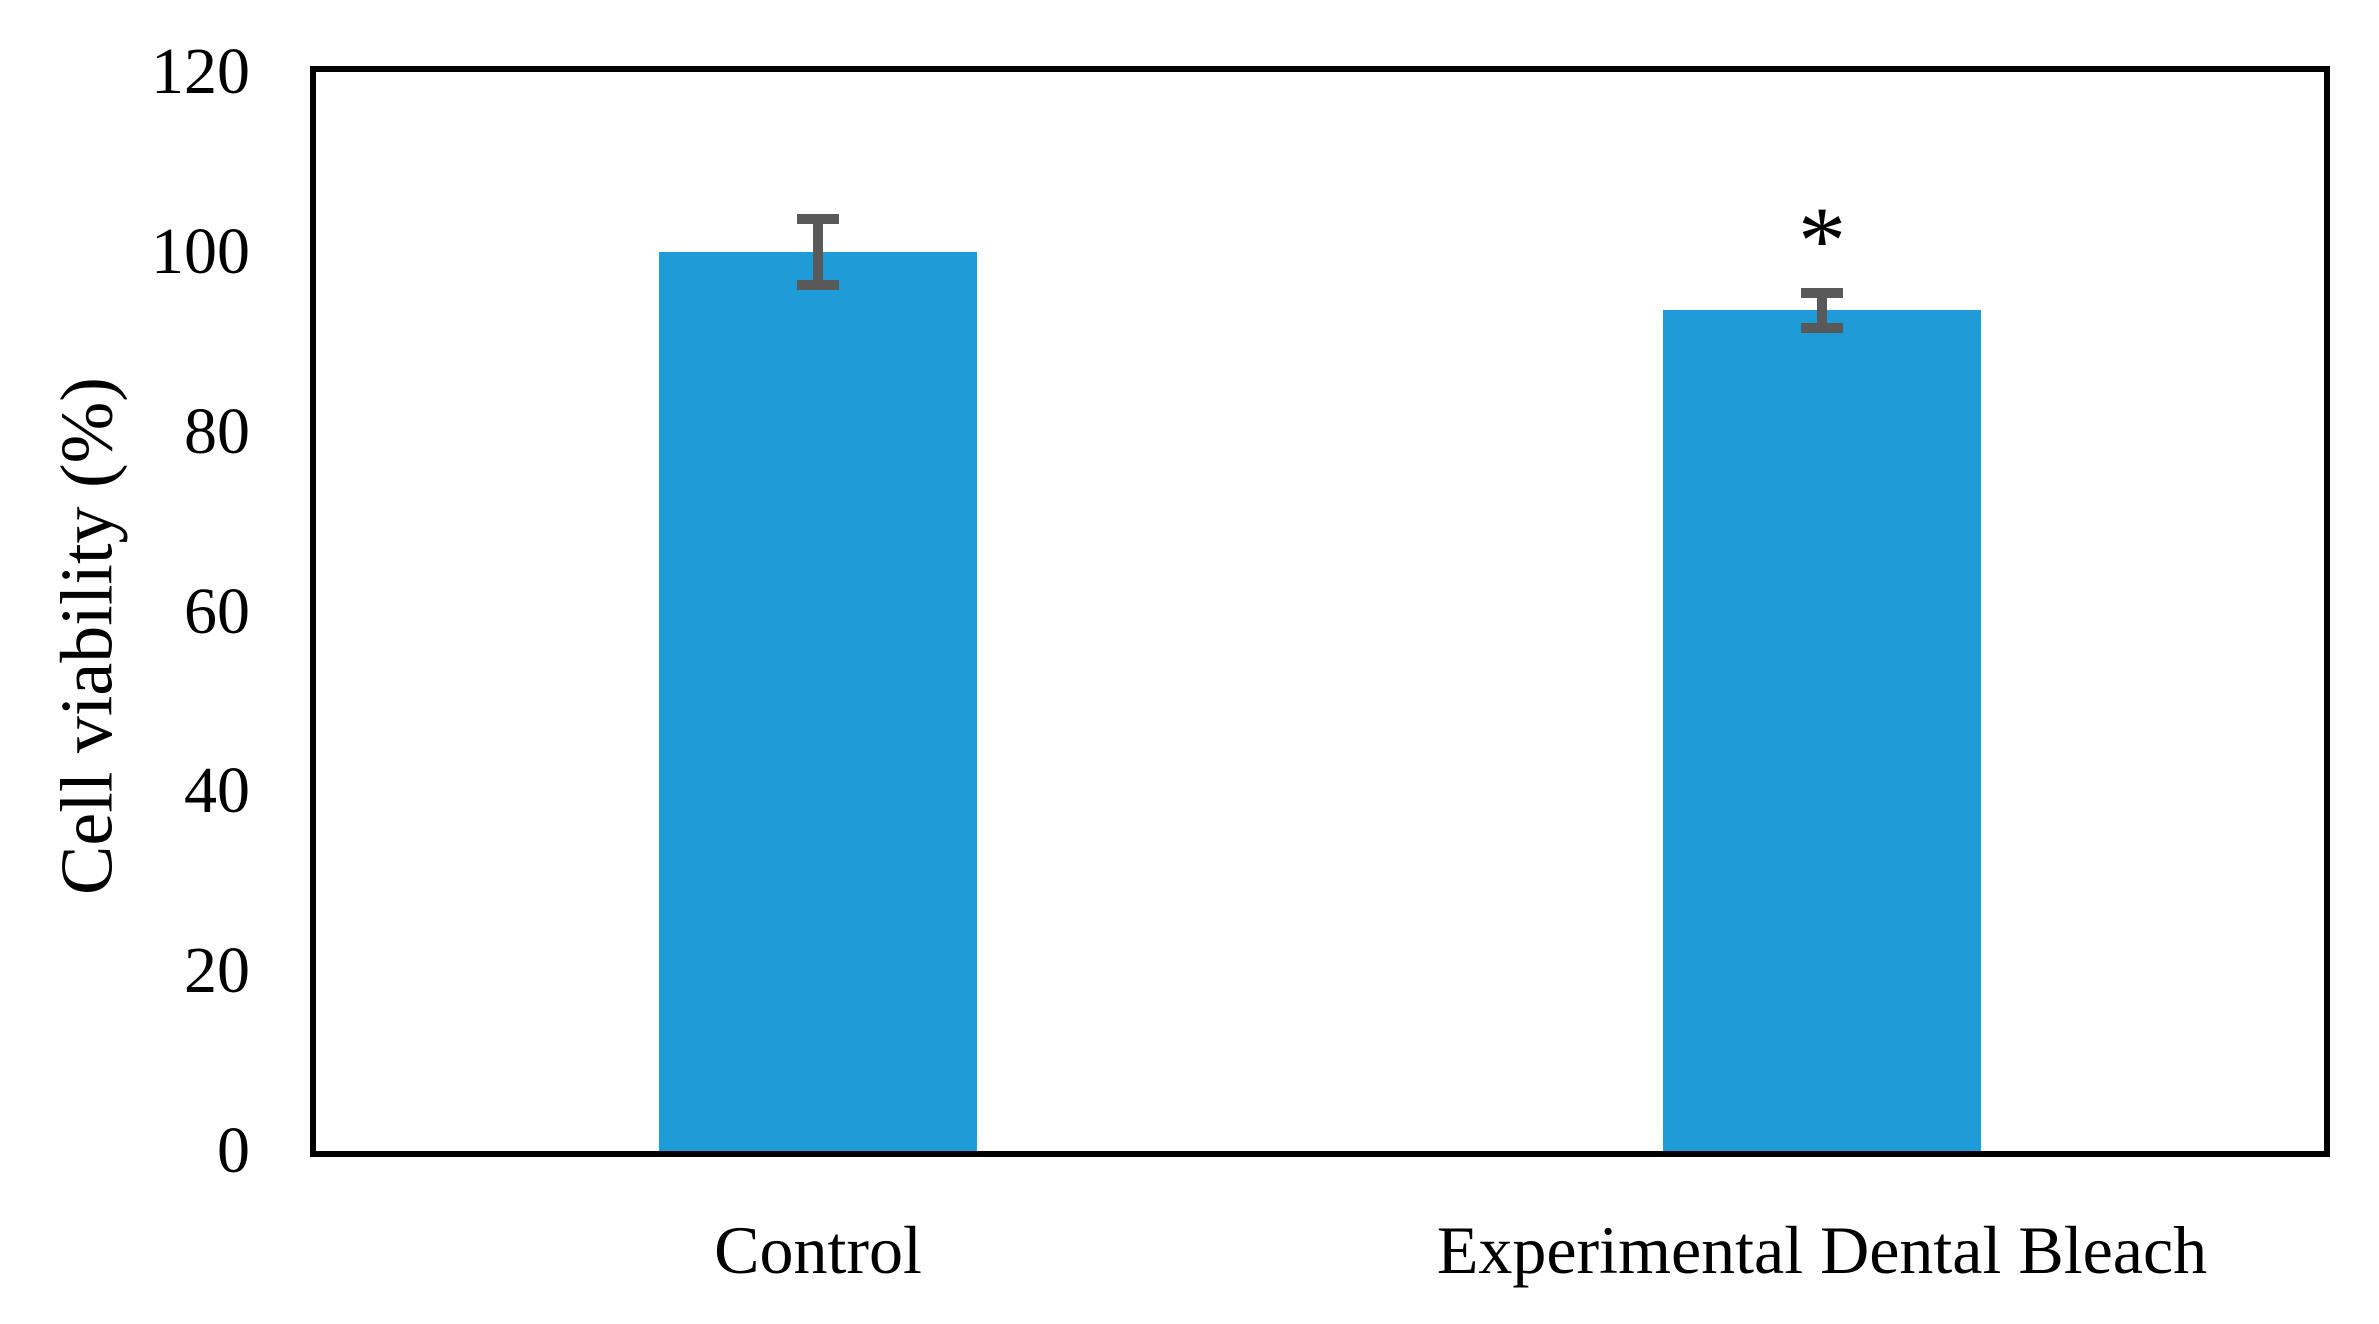 This screenshot has height=1324, width=2379. I want to click on error-bar-stem-experimental-dental-bleach, so click(1822, 310).